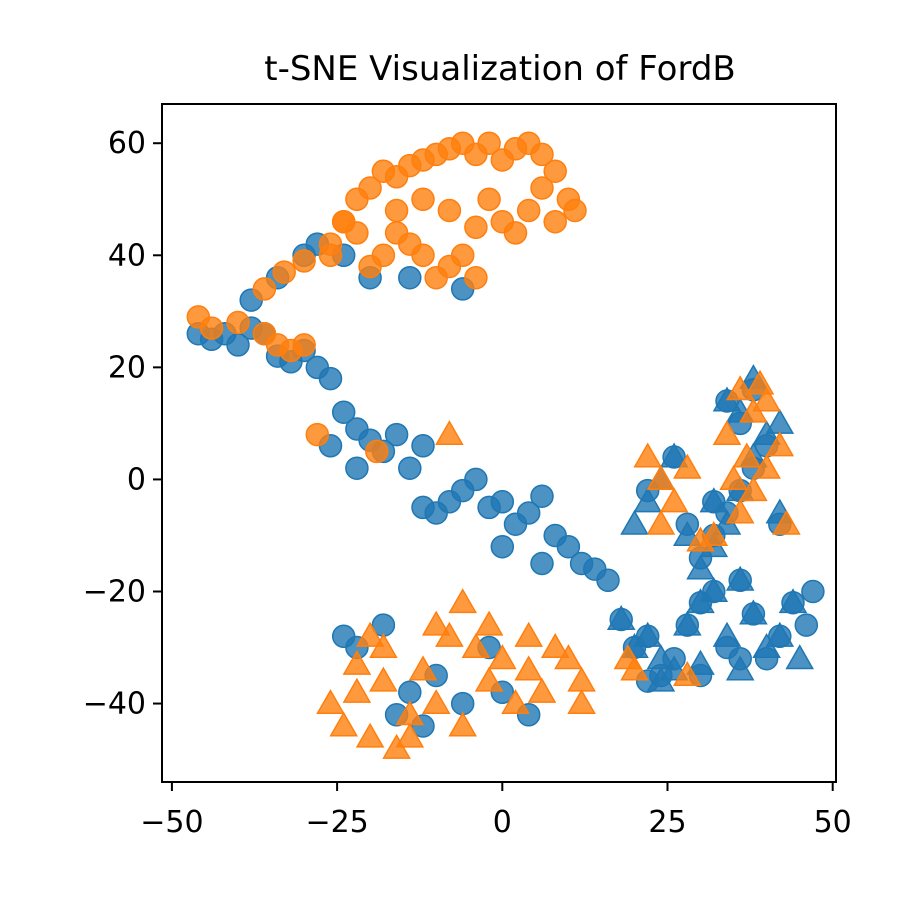  Describe the element at coordinates (171, 822) in the screenshot. I see `x-tick-label: −50` at that location.